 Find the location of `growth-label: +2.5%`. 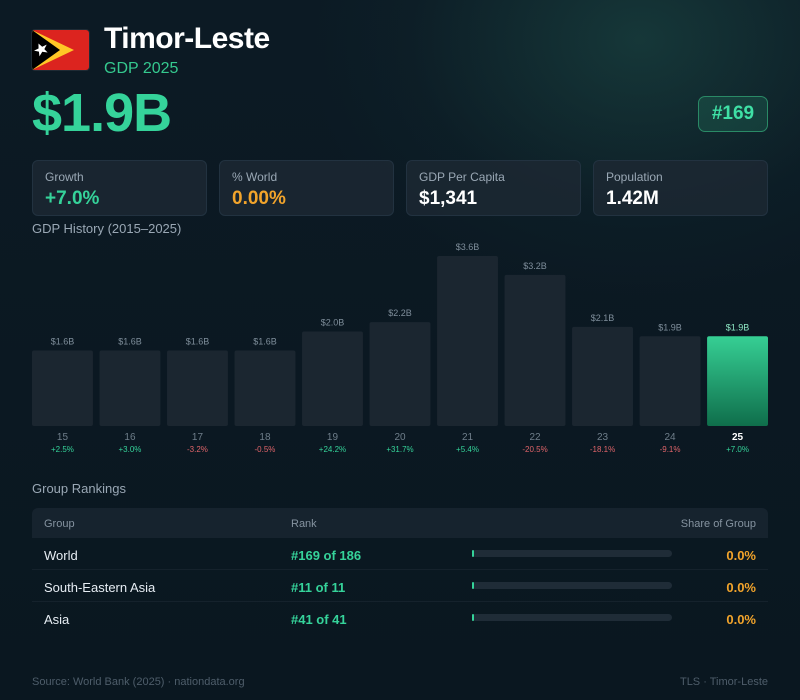

growth-label: +2.5% is located at coordinates (62, 449).